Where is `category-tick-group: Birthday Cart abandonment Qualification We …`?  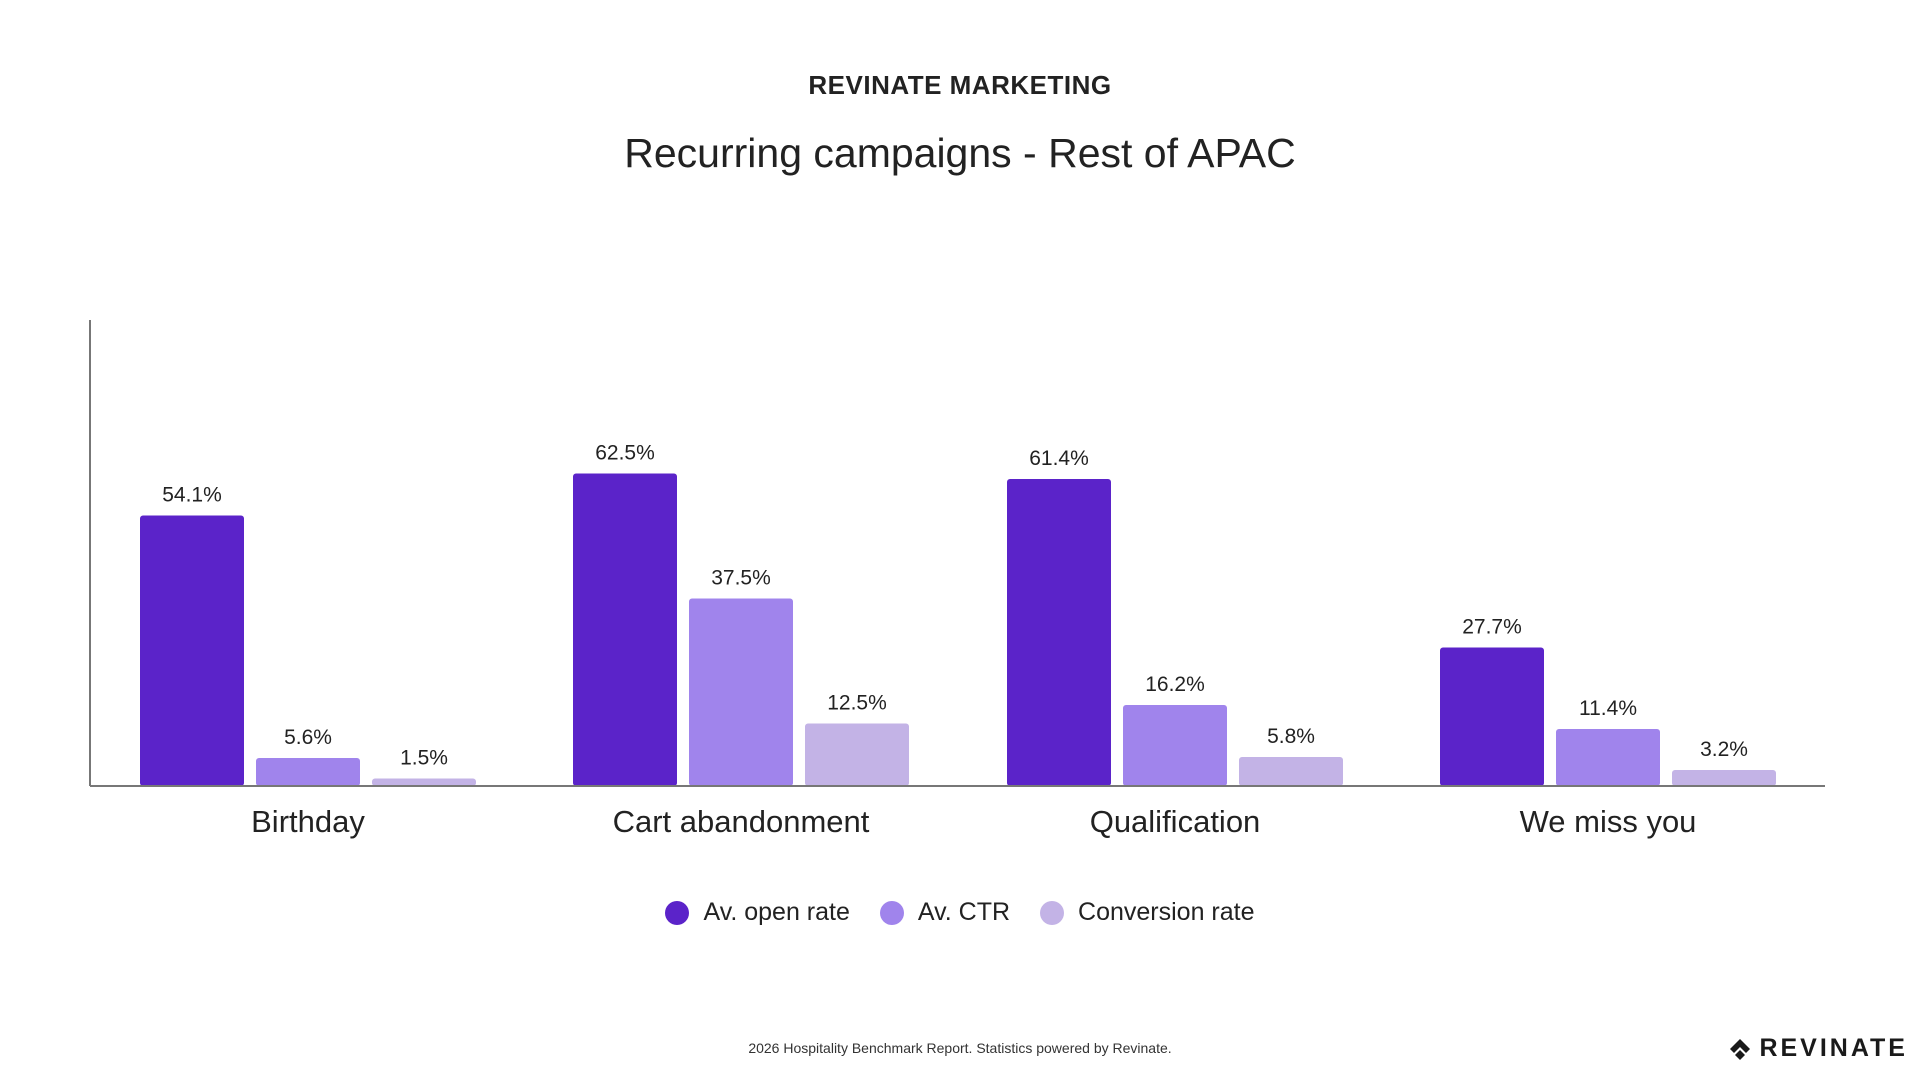
category-tick-group: Birthday Cart abandonment Qualification We … is located at coordinates (973, 821).